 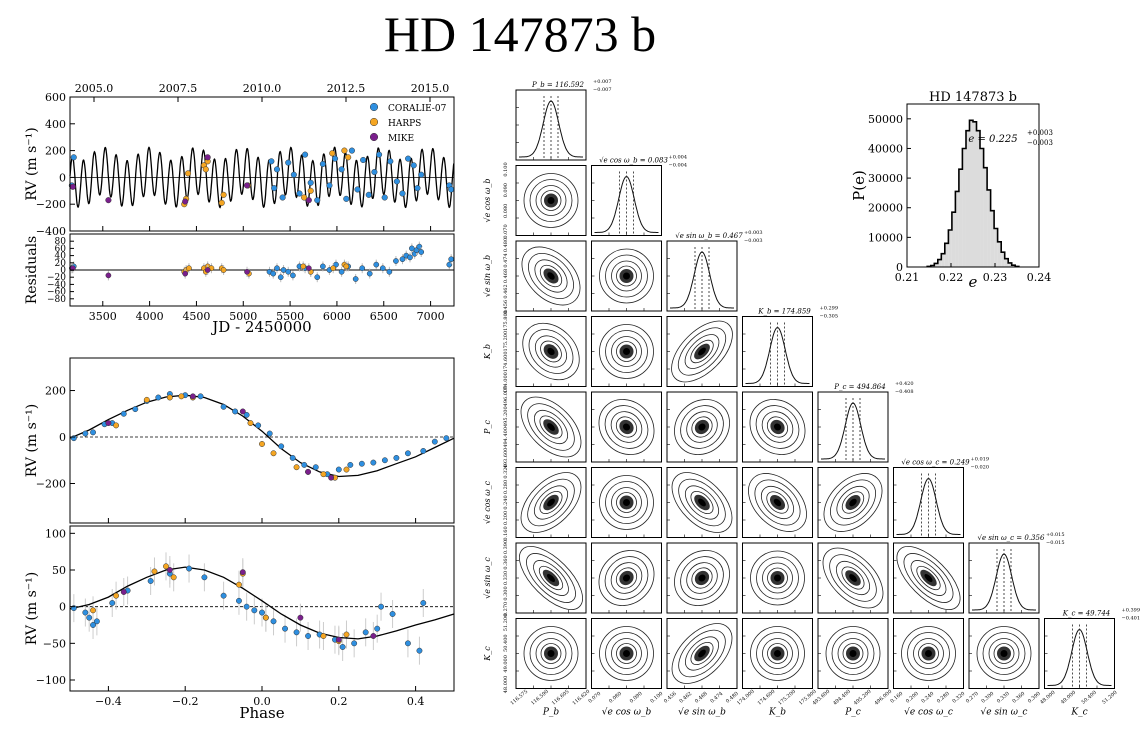 I want to click on rv-time-top-tick-label: 2012.5, so click(x=346, y=88).